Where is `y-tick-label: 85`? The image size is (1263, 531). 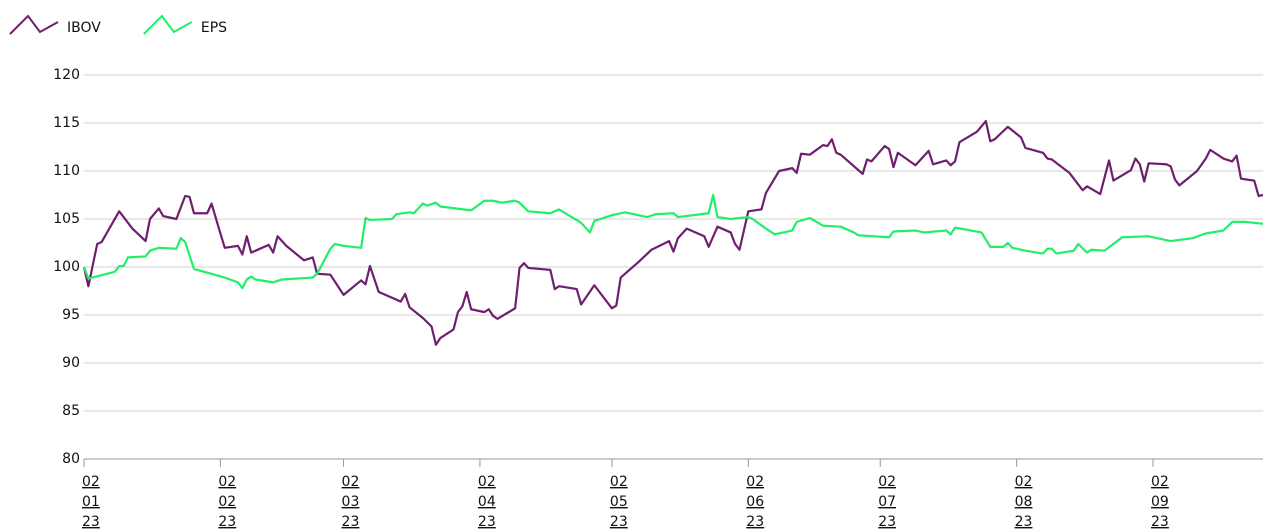 y-tick-label: 85 is located at coordinates (71, 411).